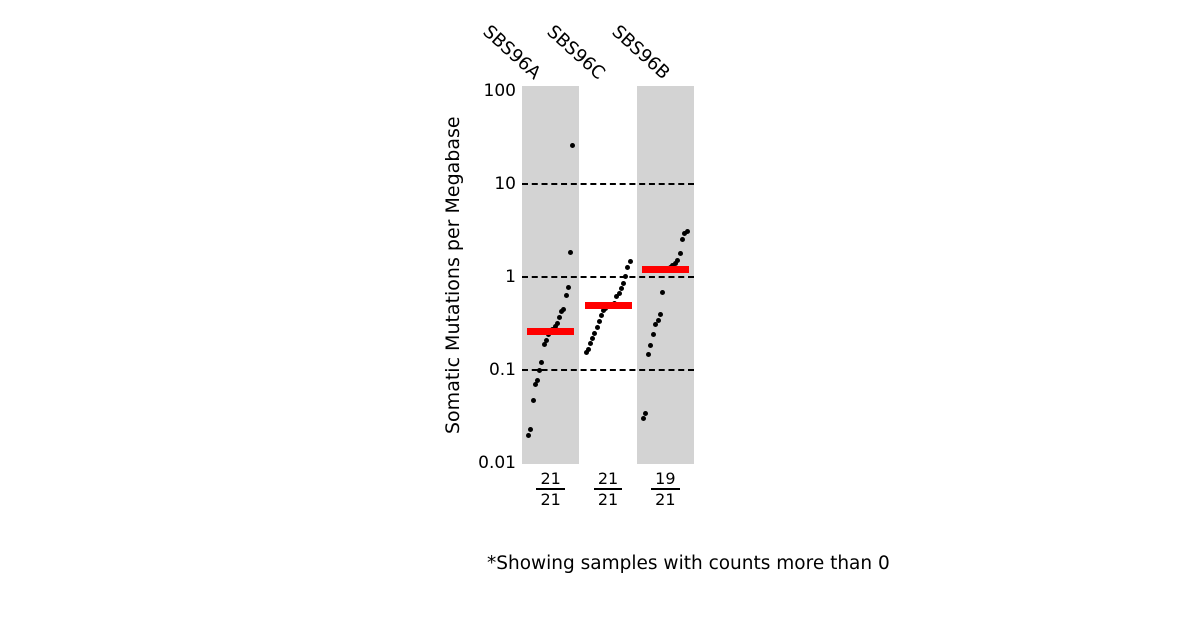 This screenshot has height=621, width=1181. What do you see at coordinates (551, 331) in the screenshot?
I see `median-bar-sbs96a` at bounding box center [551, 331].